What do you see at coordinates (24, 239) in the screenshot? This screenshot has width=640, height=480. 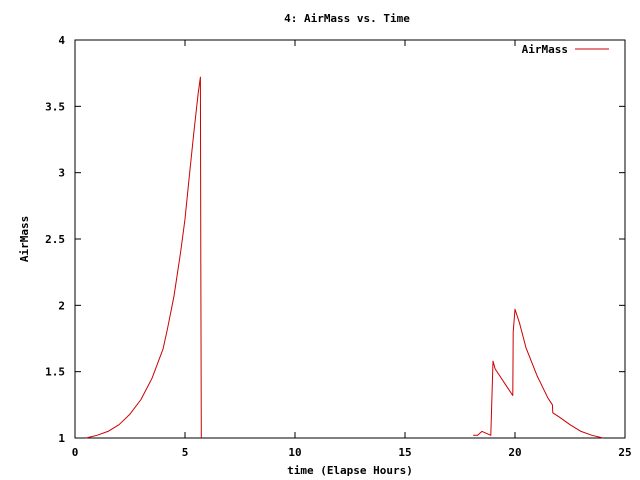 I see `y-axis-label: AirMass` at bounding box center [24, 239].